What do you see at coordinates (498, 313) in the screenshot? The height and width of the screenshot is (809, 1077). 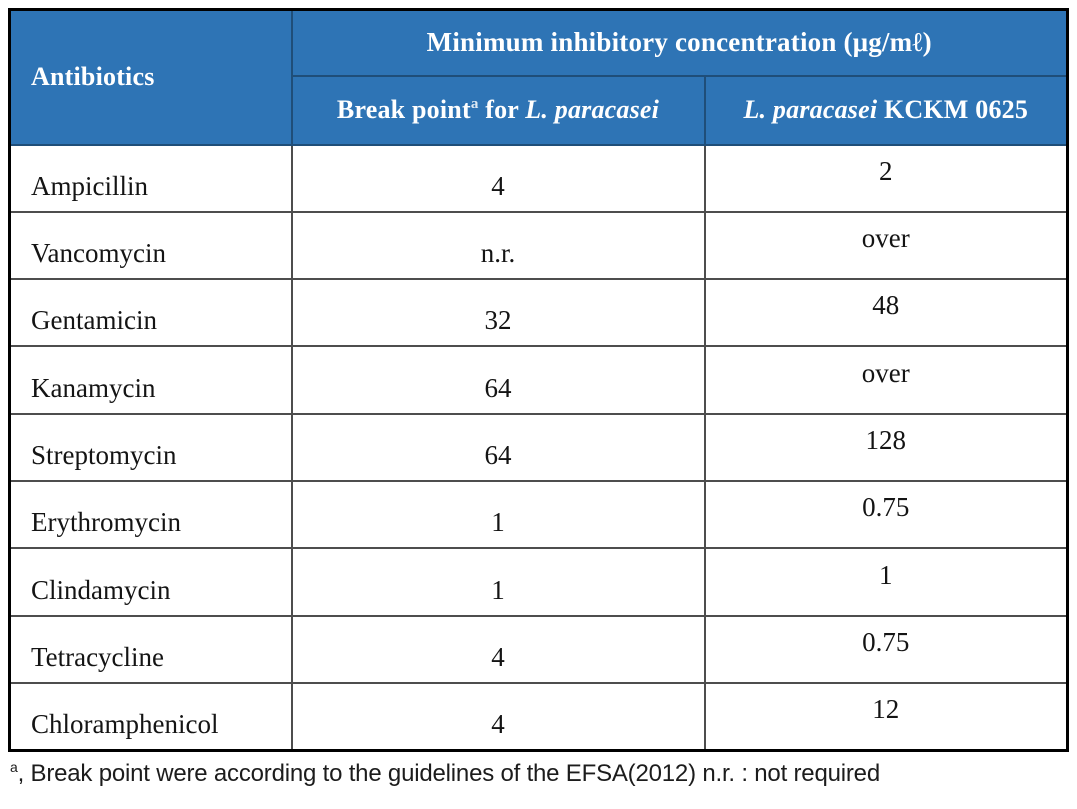 I see `cell-break-point: 32` at bounding box center [498, 313].